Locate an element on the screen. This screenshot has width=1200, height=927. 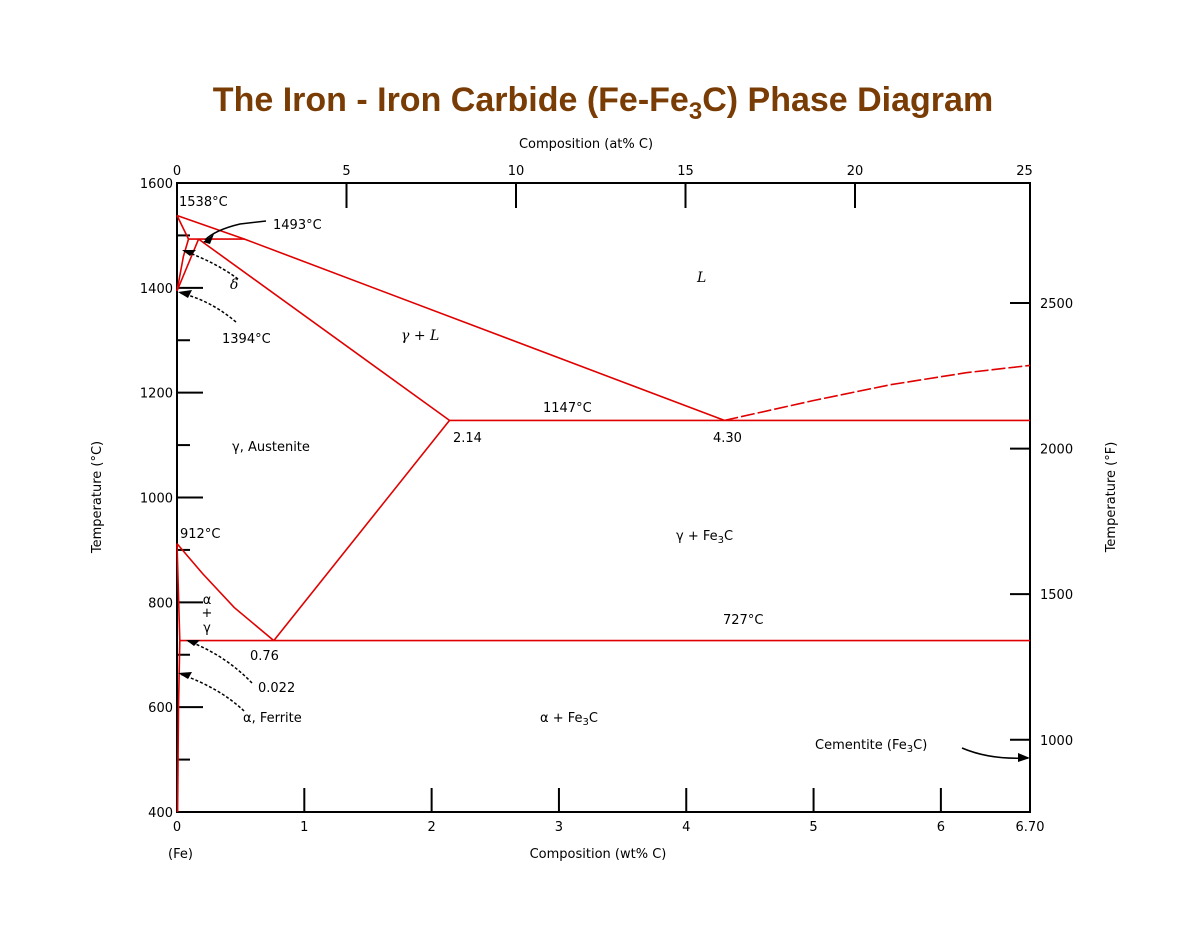
label-430: 4.30 is located at coordinates (727, 438).